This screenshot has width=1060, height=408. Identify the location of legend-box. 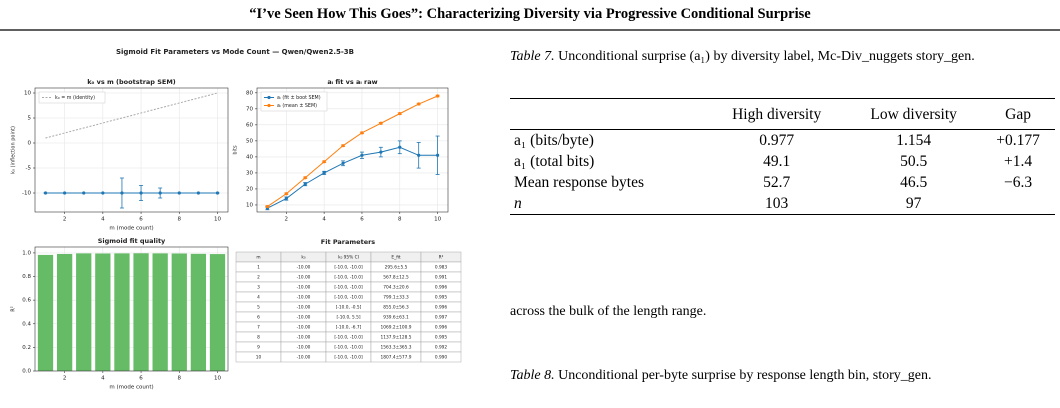
(294, 101).